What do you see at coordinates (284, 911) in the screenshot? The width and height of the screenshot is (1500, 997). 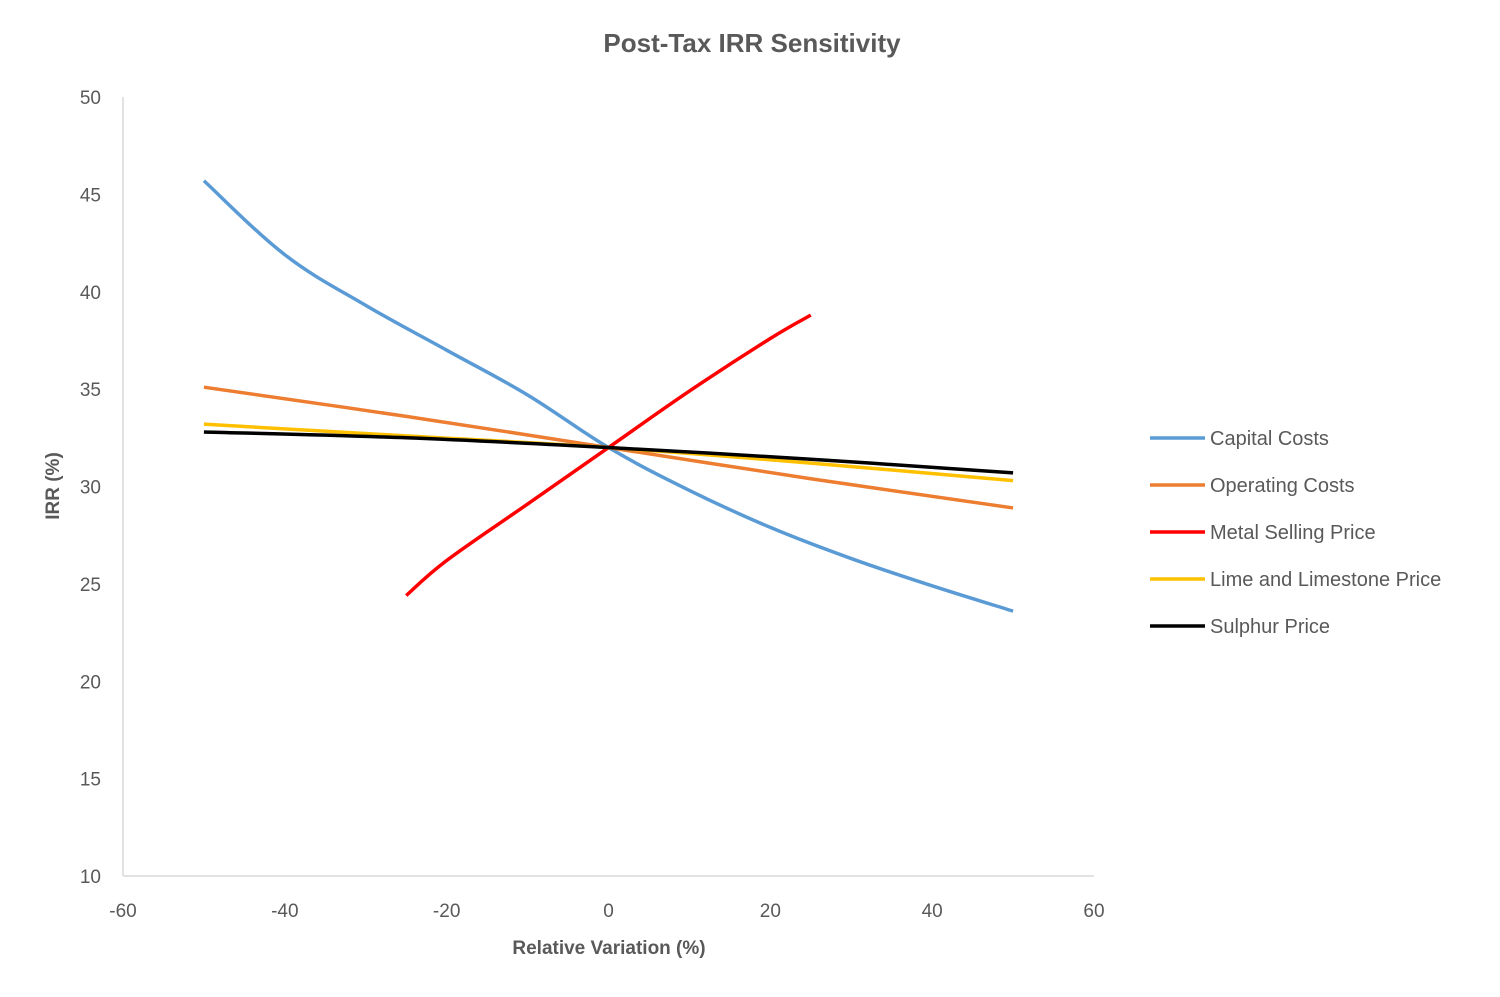 I see `x-tick-label: -40` at bounding box center [284, 911].